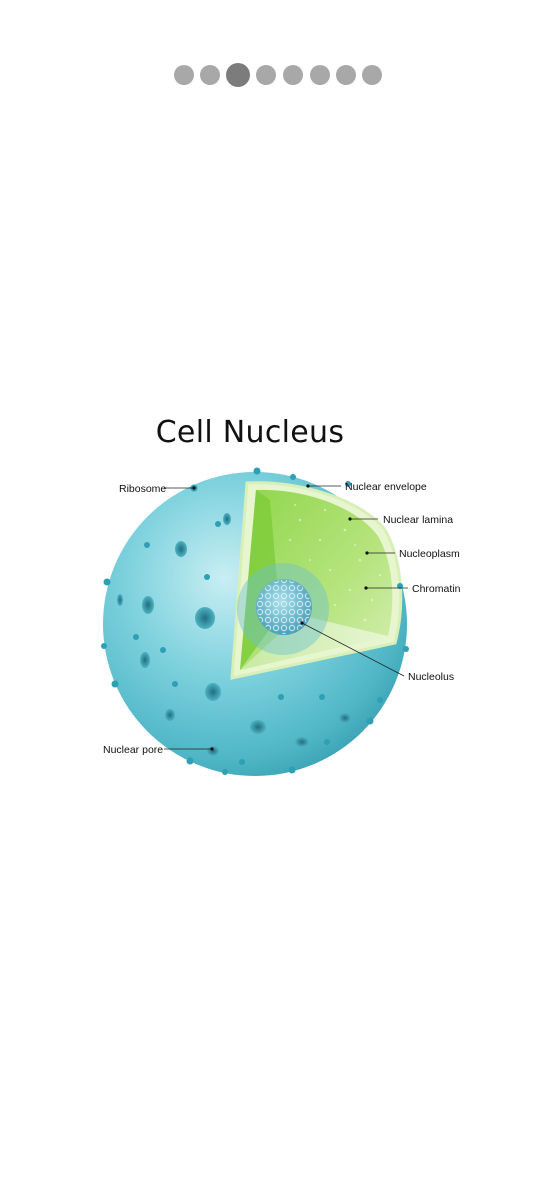 The height and width of the screenshot is (1198, 556). What do you see at coordinates (238, 75) in the screenshot?
I see `page-dot-3-active` at bounding box center [238, 75].